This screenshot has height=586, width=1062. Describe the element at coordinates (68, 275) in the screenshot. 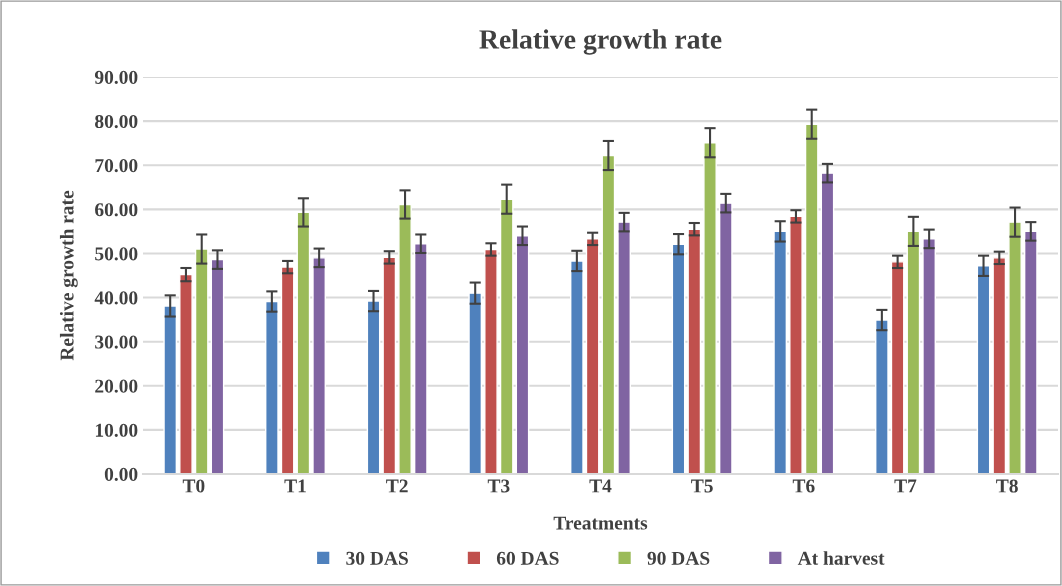

I see `y-axis-title: Relative growth rate` at that location.